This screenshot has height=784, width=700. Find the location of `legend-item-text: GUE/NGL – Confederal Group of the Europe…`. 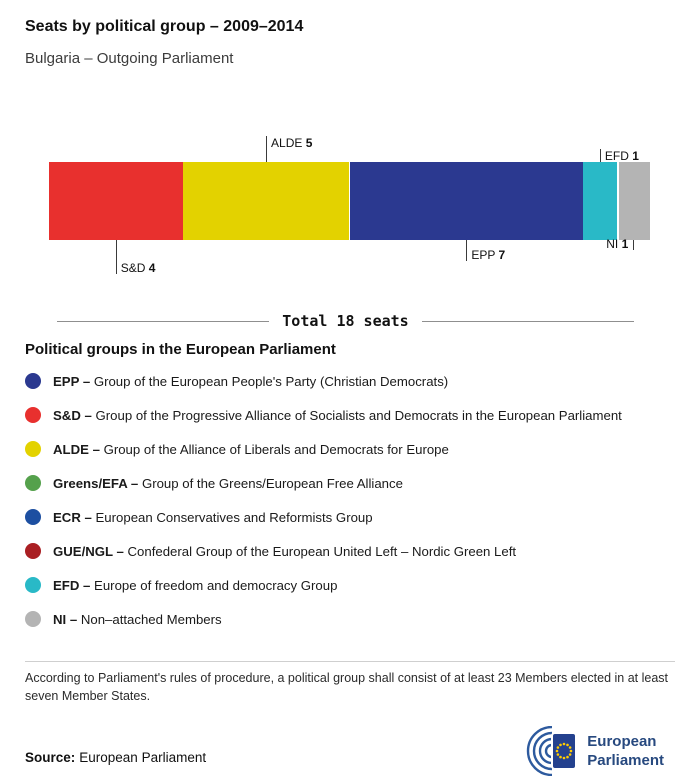

legend-item-text: GUE/NGL – Confederal Group of the Europe… is located at coordinates (285, 551).